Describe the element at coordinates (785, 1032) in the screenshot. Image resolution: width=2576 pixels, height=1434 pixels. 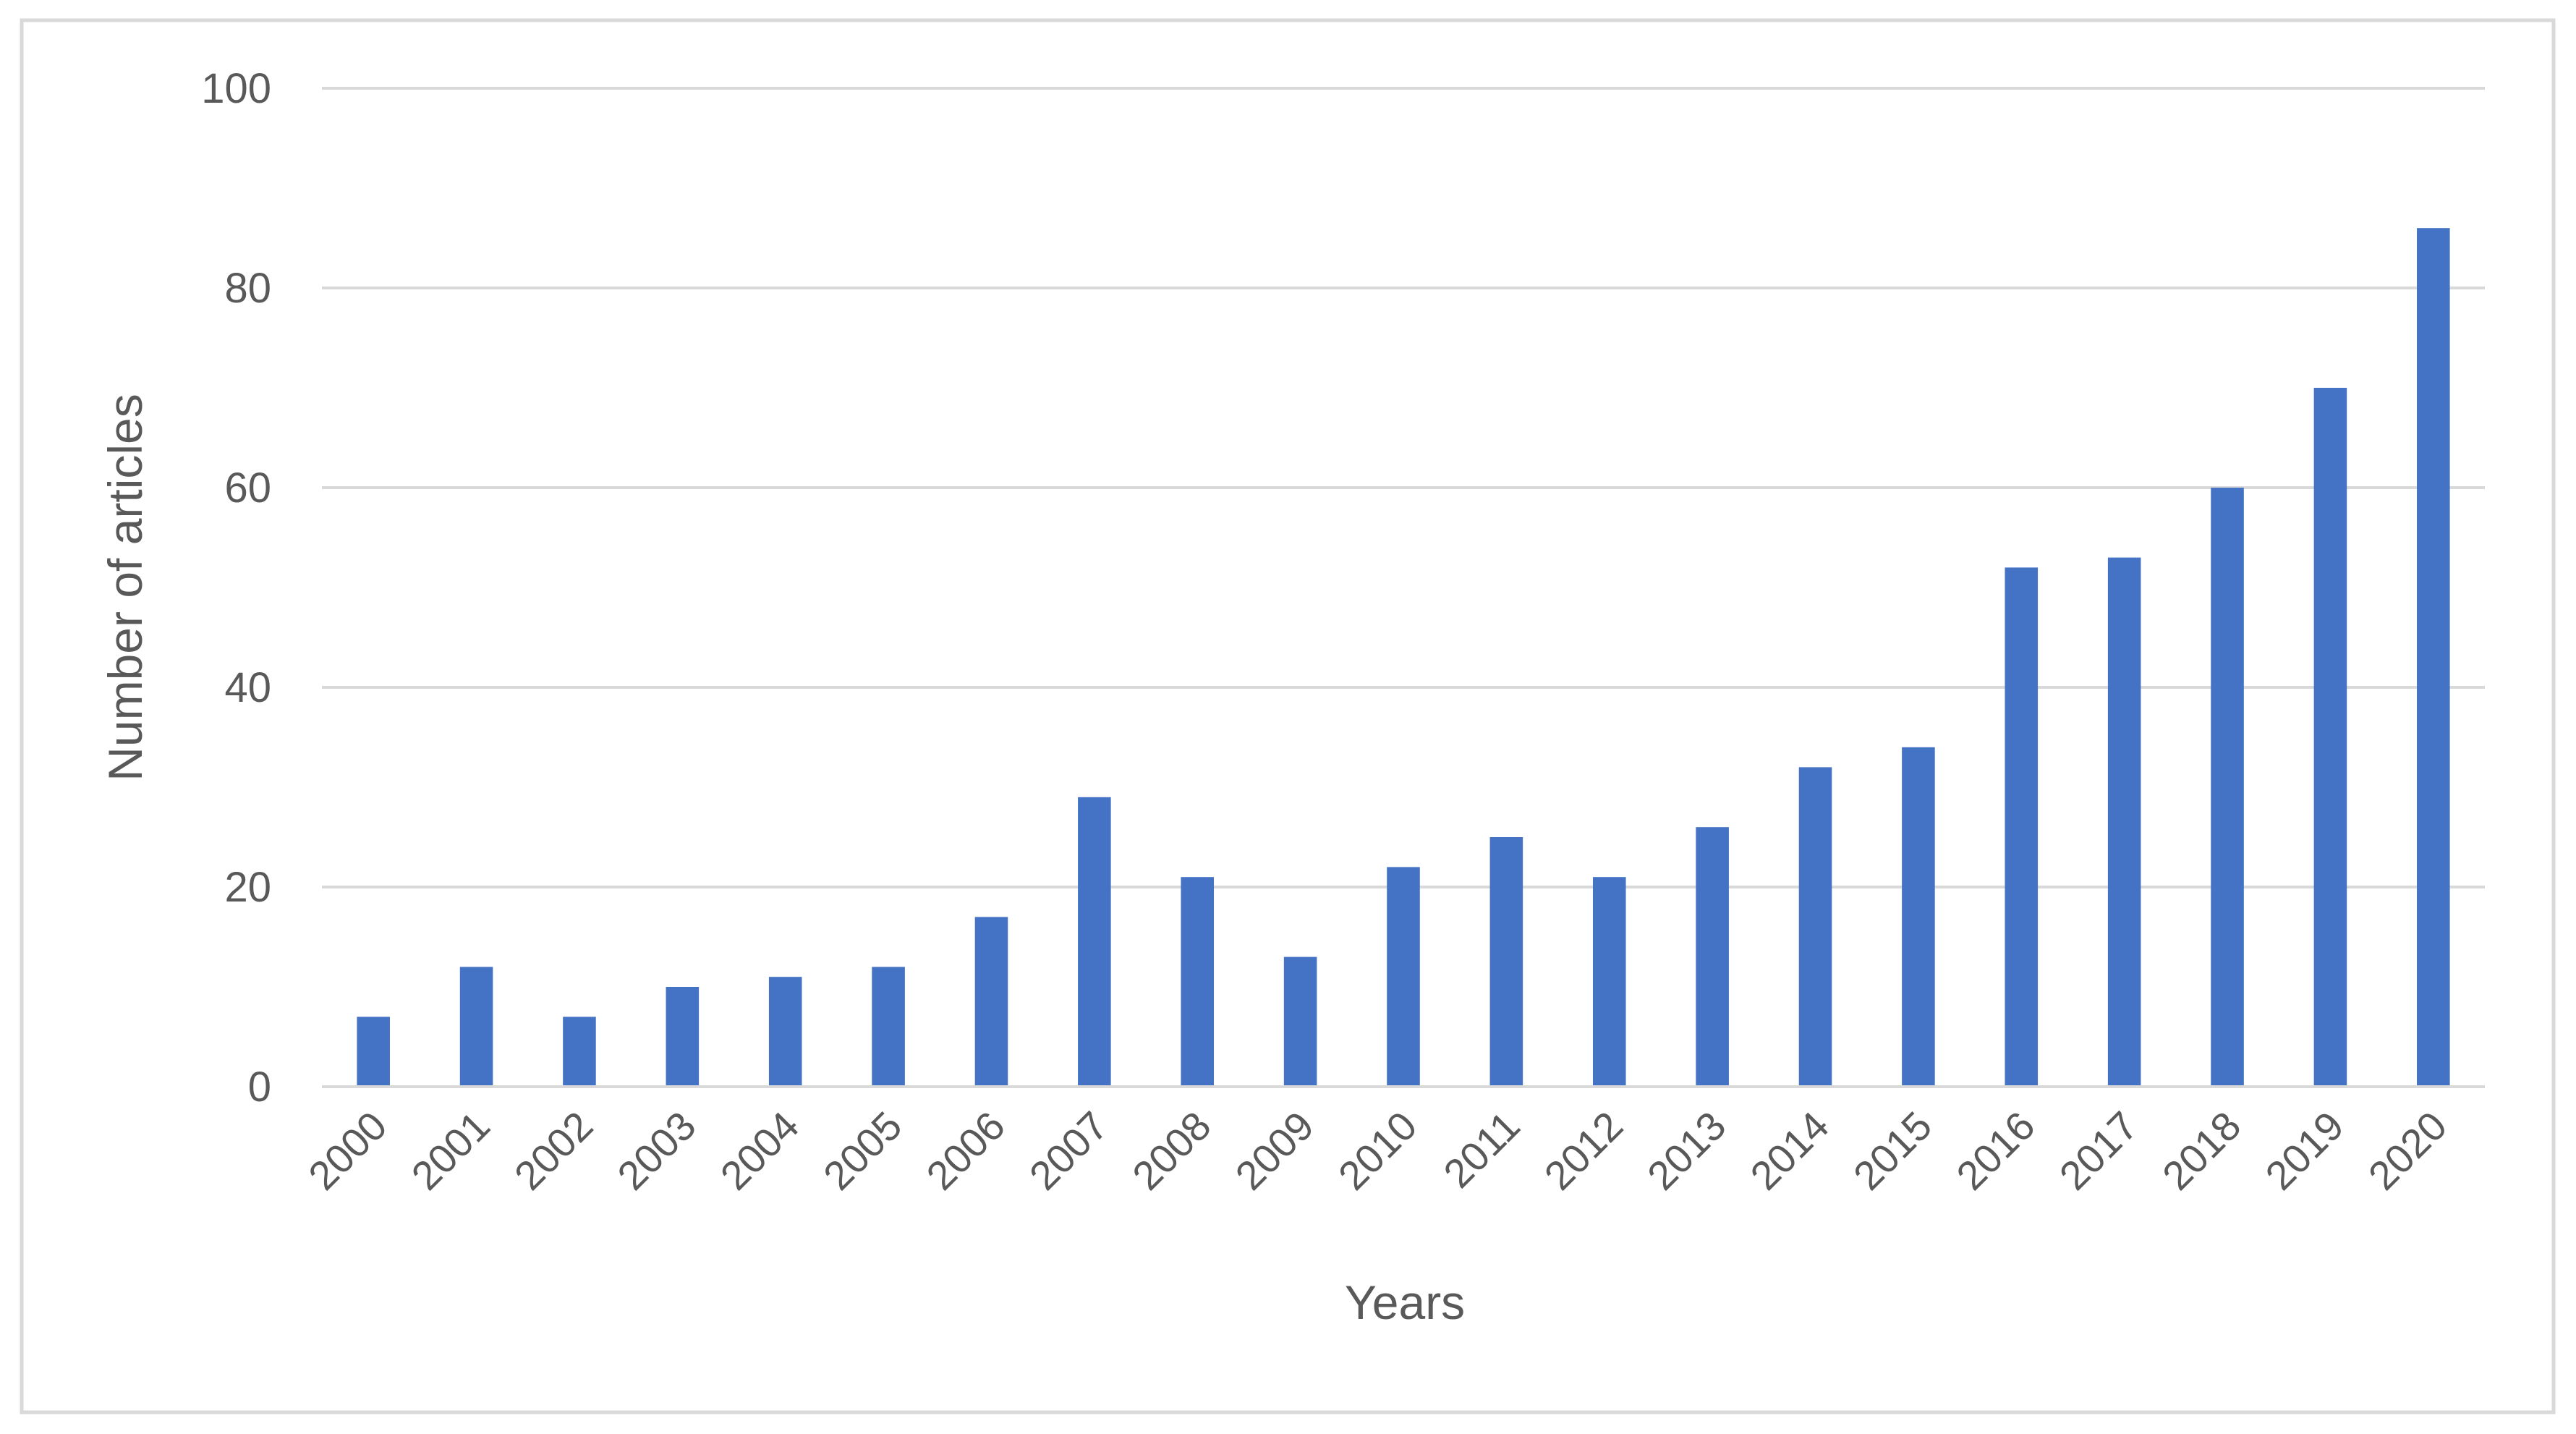
I see `bar-2004` at that location.